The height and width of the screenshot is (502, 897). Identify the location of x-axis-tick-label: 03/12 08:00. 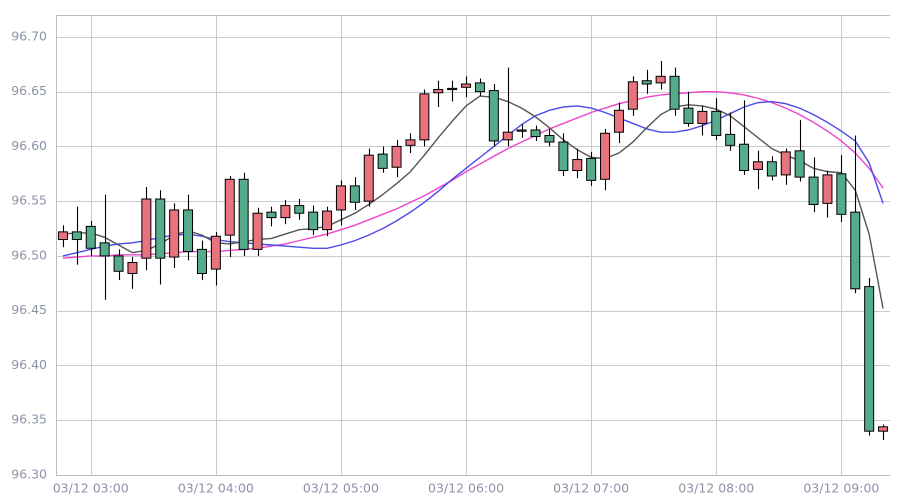
(716, 488).